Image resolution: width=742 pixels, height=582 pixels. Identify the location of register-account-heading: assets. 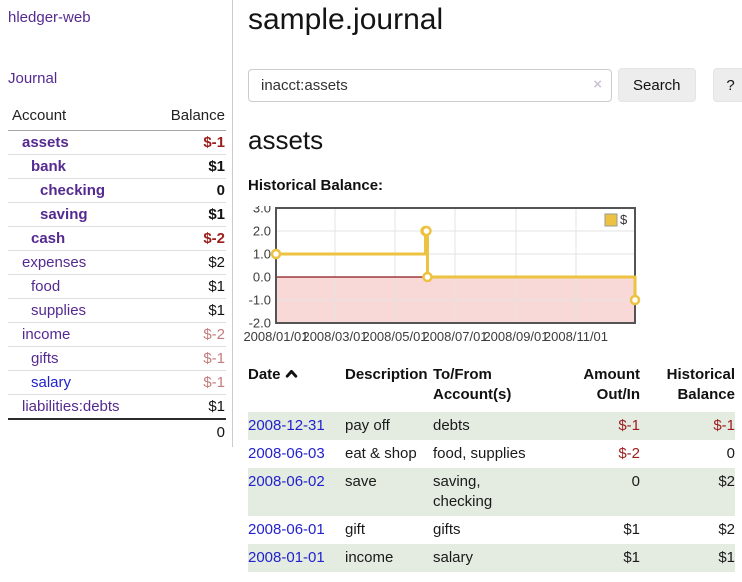
(286, 140).